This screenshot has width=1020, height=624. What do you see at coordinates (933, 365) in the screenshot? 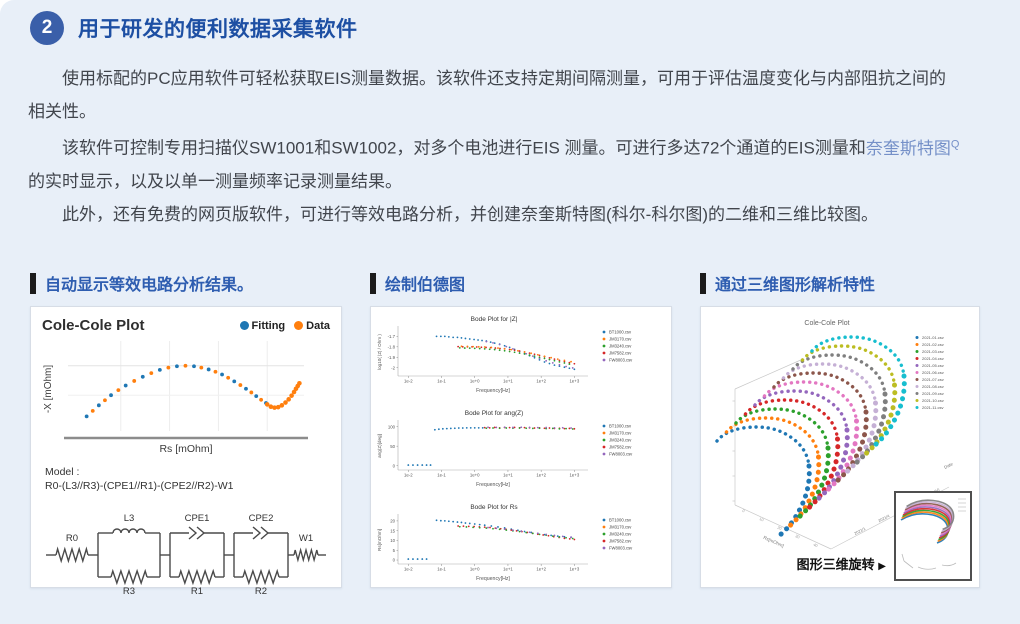
I see `svg-text: 2021-05.csv` at bounding box center [933, 365].